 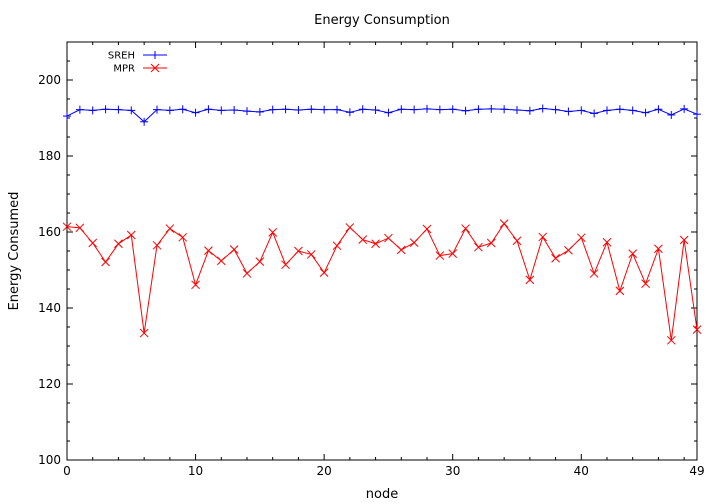 I want to click on y-tick-label: 180, so click(x=49, y=156).